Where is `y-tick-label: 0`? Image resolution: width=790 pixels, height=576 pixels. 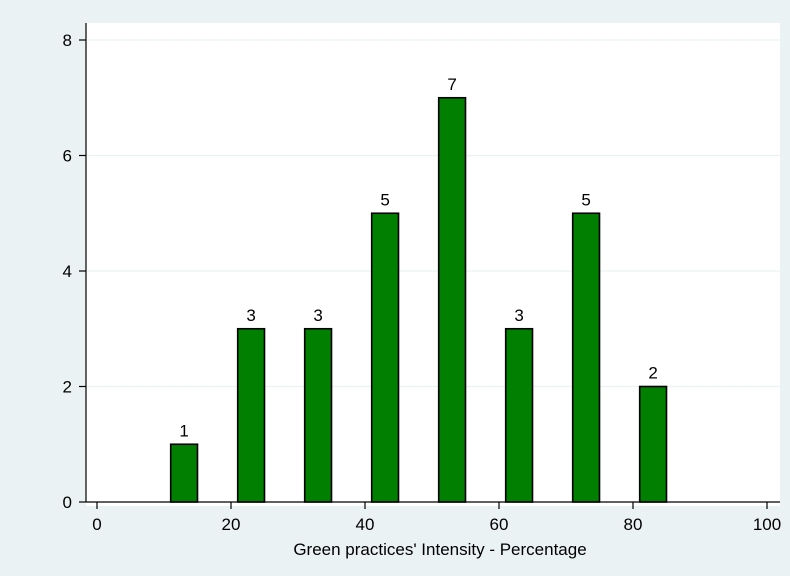
y-tick-label: 0 is located at coordinates (67, 502).